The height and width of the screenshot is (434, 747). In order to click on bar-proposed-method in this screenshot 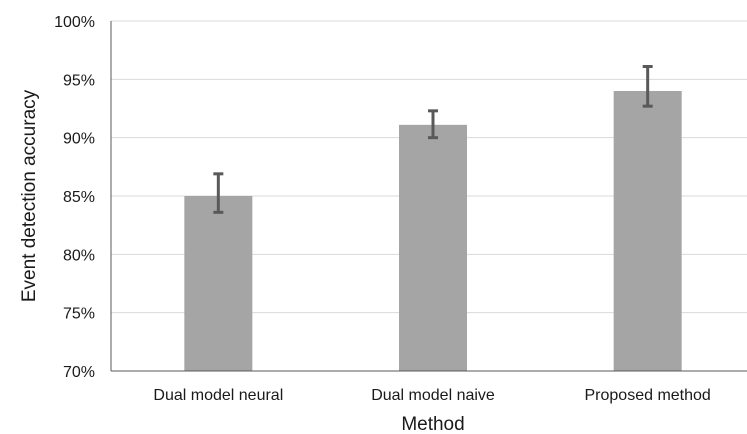, I will do `click(647, 231)`.